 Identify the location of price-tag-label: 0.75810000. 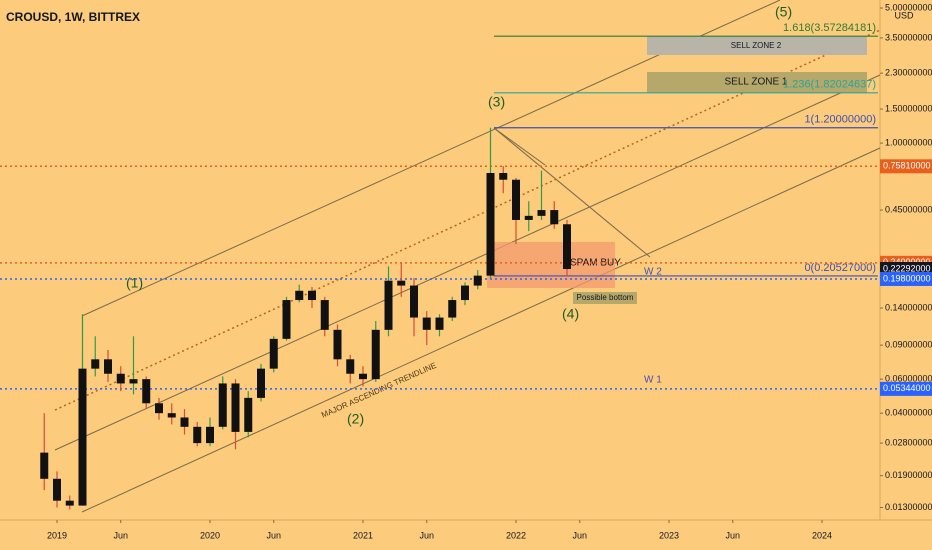
(907, 166).